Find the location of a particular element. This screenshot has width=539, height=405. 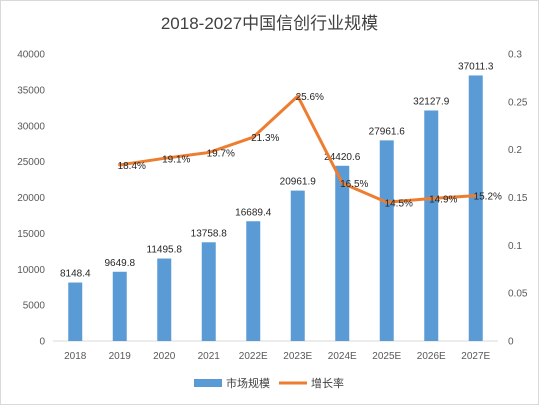

line-data-label: 21.3% is located at coordinates (265, 138).